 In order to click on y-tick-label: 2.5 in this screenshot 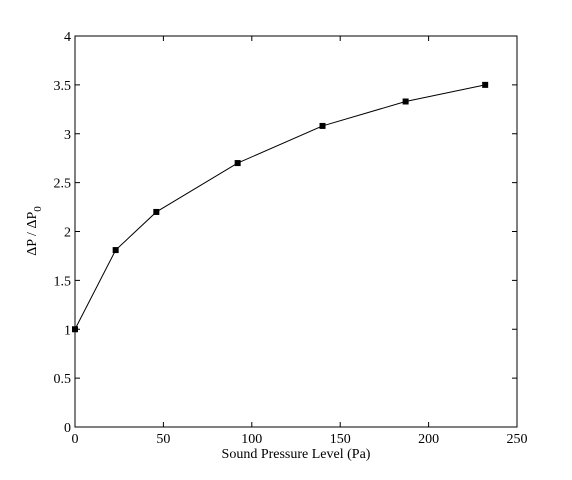, I will do `click(63, 184)`.